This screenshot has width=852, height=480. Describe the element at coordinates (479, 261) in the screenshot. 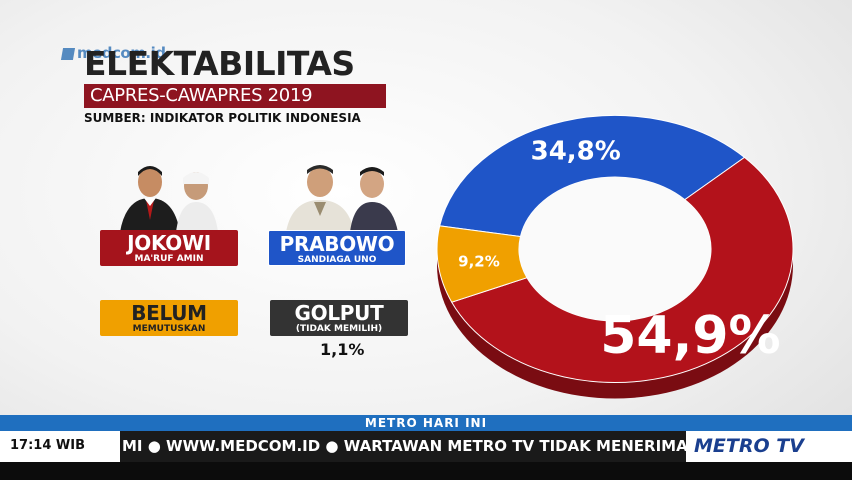

I see `slice-label: 9,2%` at that location.